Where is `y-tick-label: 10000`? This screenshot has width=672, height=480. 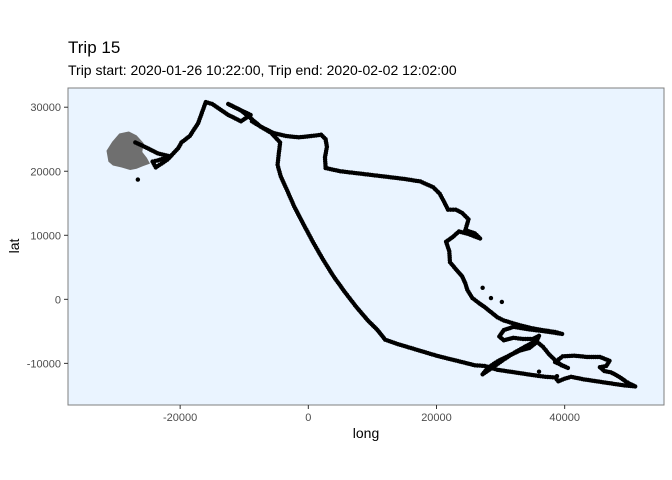
y-tick-label: 10000 is located at coordinates (45, 236).